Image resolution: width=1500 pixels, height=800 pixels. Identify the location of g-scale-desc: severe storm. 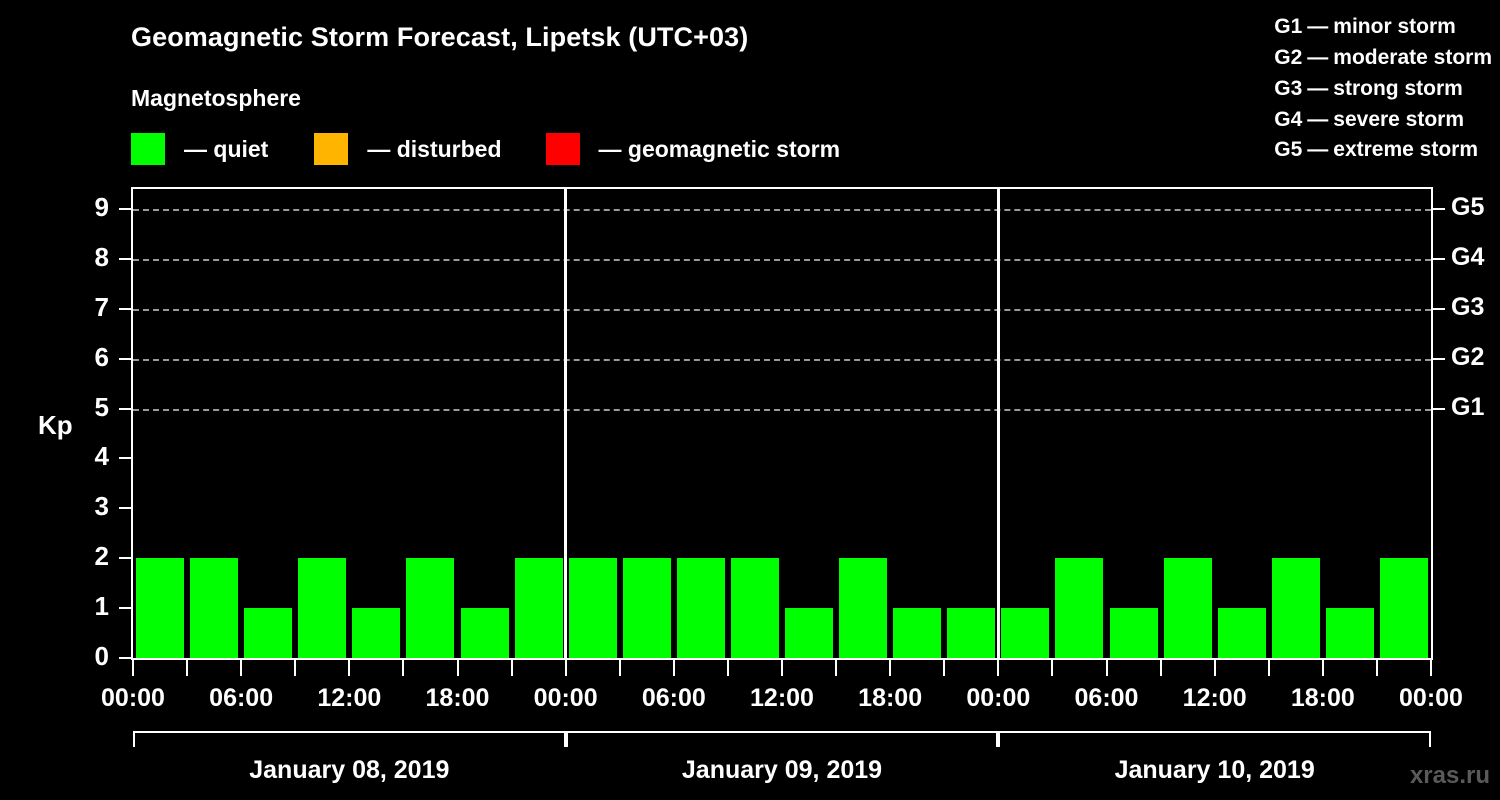
(1399, 119).